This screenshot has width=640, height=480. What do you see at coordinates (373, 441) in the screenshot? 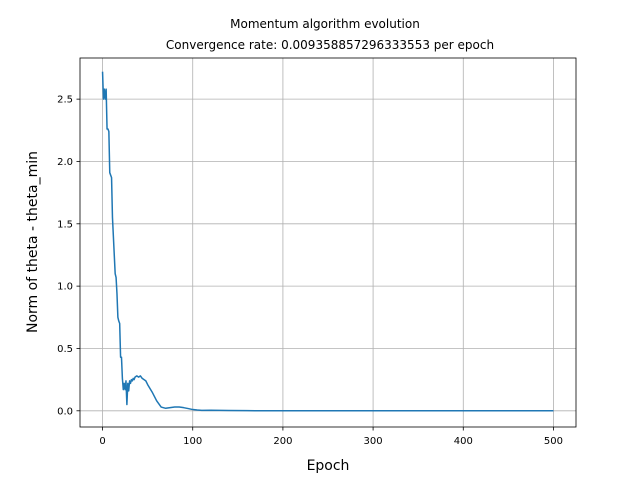
I see `x-tick-label: 300` at bounding box center [373, 441].